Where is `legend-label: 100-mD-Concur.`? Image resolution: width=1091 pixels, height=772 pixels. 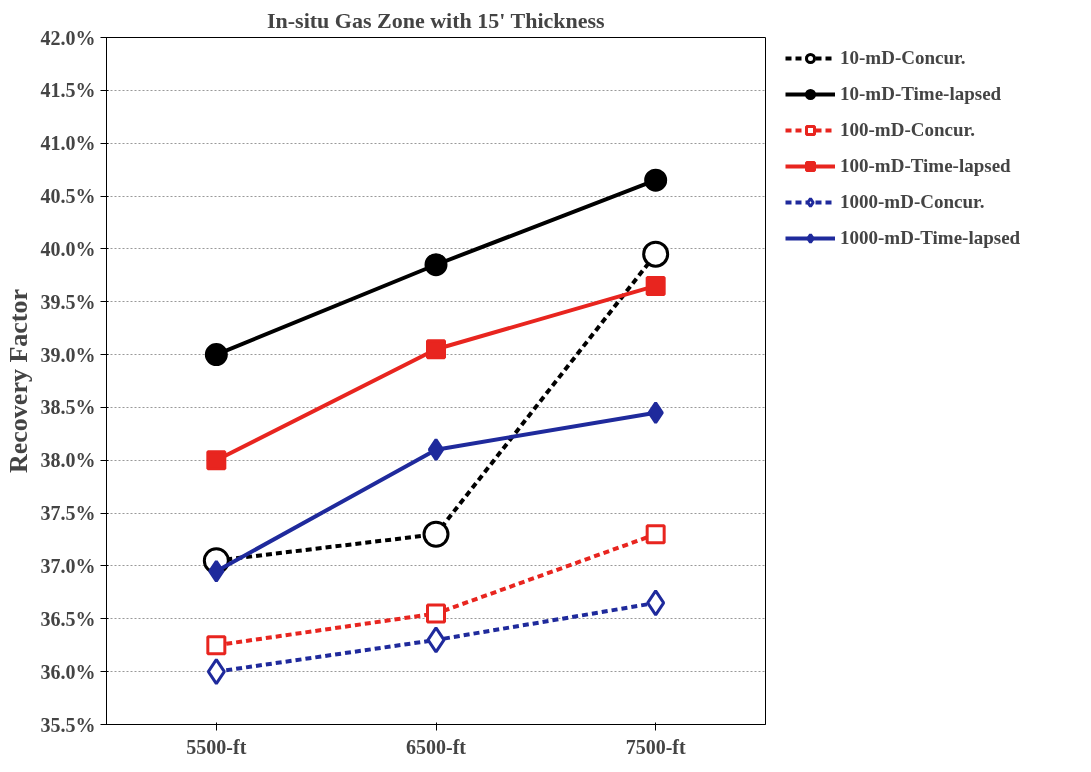 legend-label: 100-mD-Concur. is located at coordinates (907, 130).